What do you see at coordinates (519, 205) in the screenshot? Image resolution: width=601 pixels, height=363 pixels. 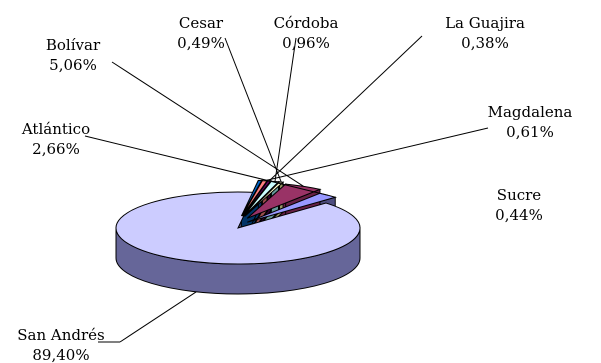 I see `slice-label-sucre: Sucre 0,44%` at bounding box center [519, 205].